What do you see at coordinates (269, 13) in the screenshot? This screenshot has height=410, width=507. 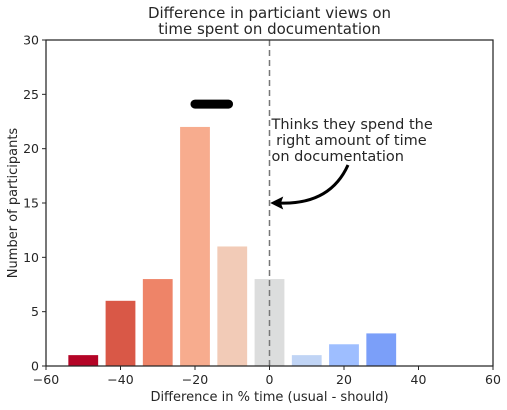 I see `chart-title-line-1: Difference in particiant views on` at bounding box center [269, 13].